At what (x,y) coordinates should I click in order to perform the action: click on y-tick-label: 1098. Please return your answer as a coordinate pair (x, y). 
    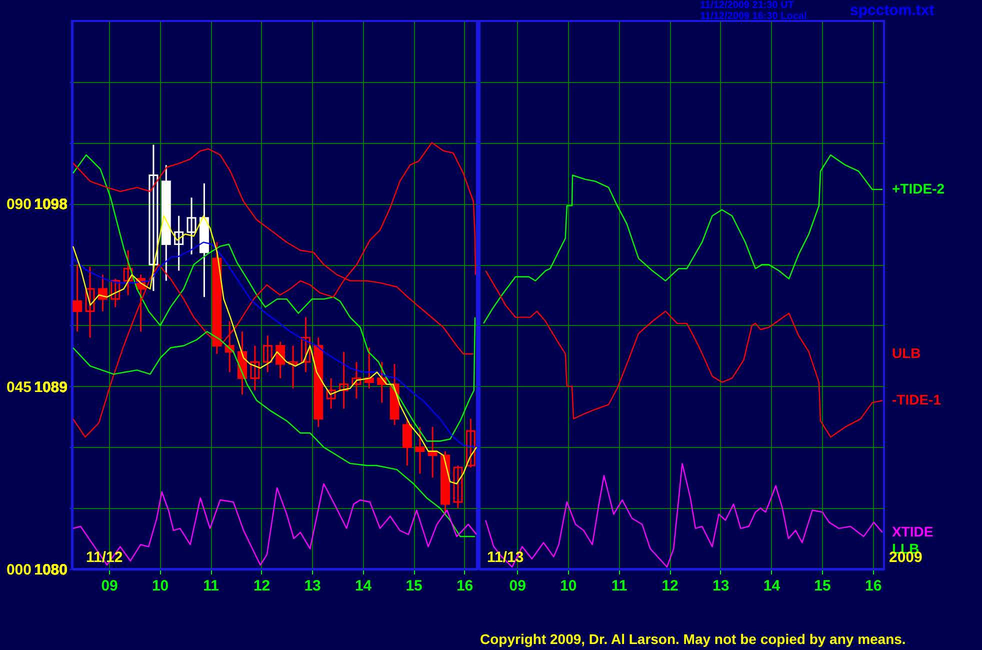
    Looking at the image, I should click on (51, 205).